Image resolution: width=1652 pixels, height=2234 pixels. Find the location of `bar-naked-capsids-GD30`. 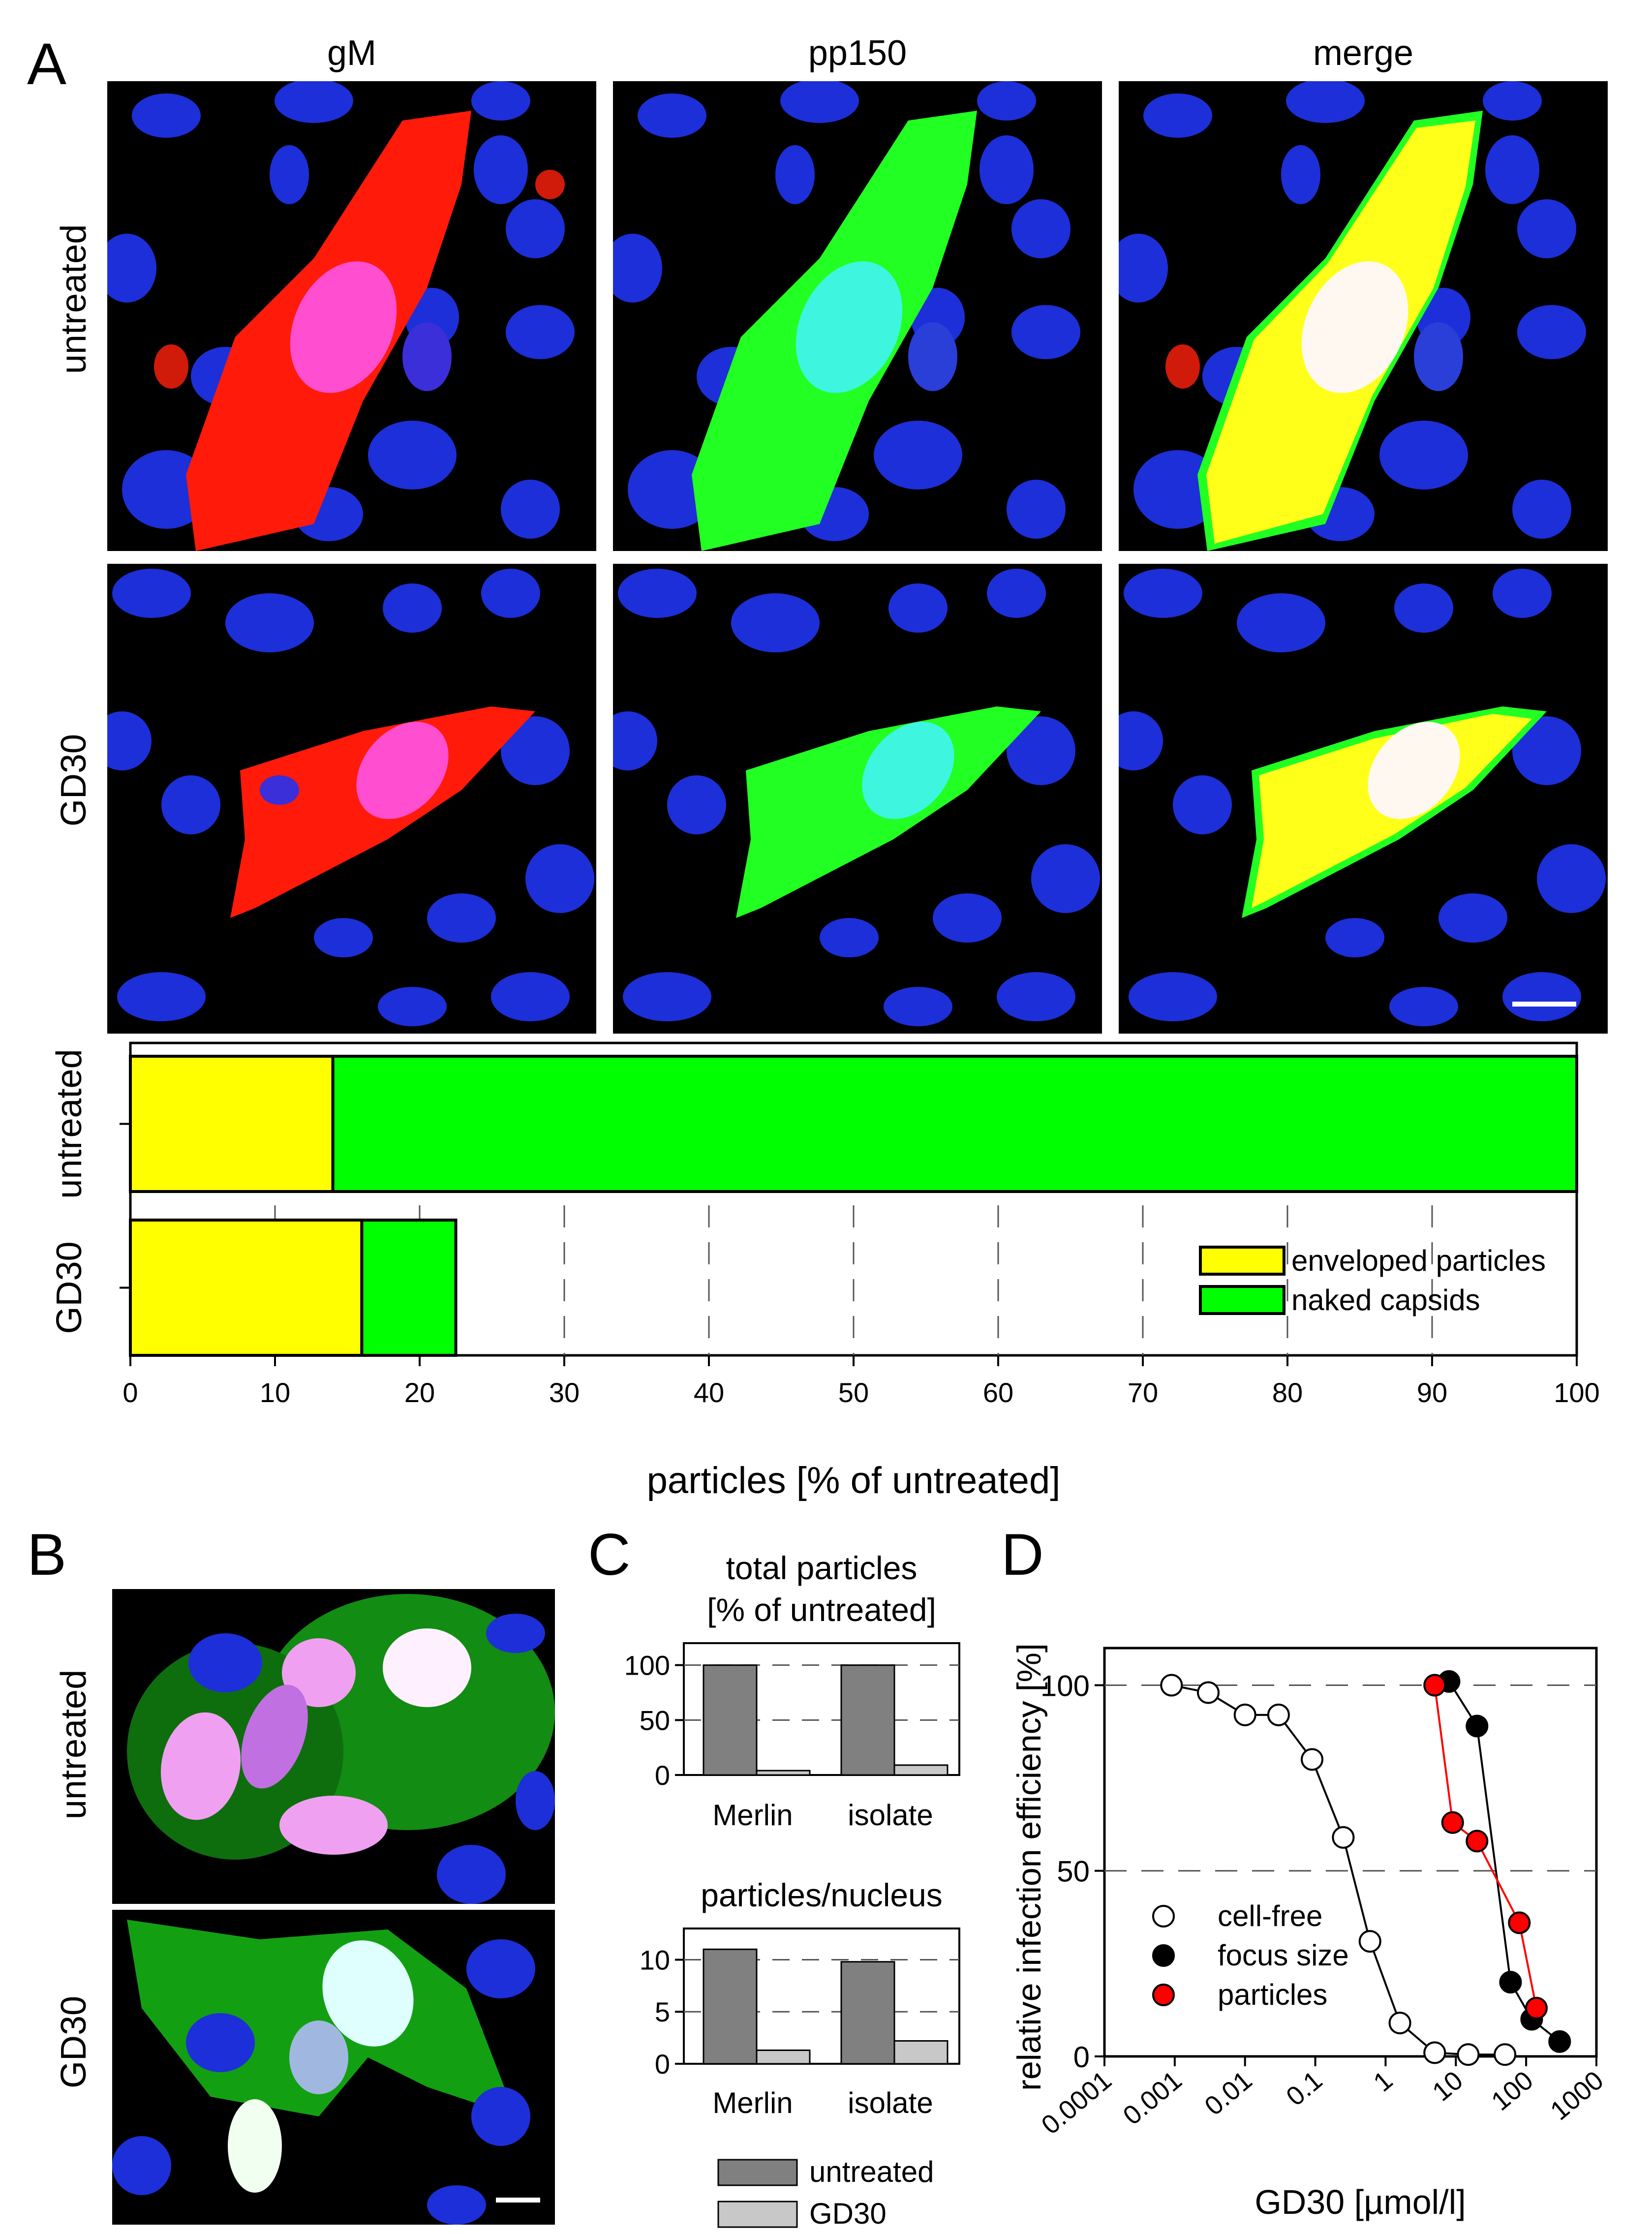

bar-naked-capsids-GD30 is located at coordinates (409, 1288).